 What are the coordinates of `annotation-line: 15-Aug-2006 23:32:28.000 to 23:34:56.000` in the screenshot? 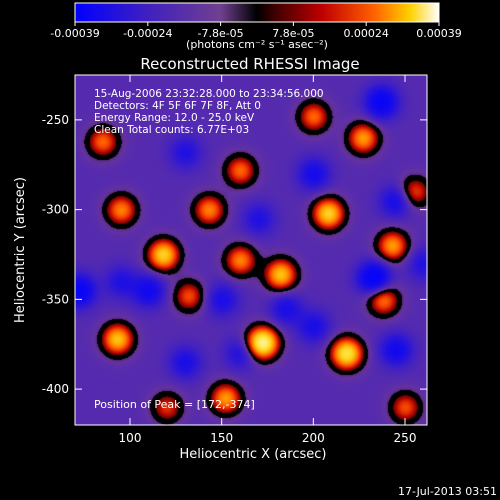 It's located at (209, 94).